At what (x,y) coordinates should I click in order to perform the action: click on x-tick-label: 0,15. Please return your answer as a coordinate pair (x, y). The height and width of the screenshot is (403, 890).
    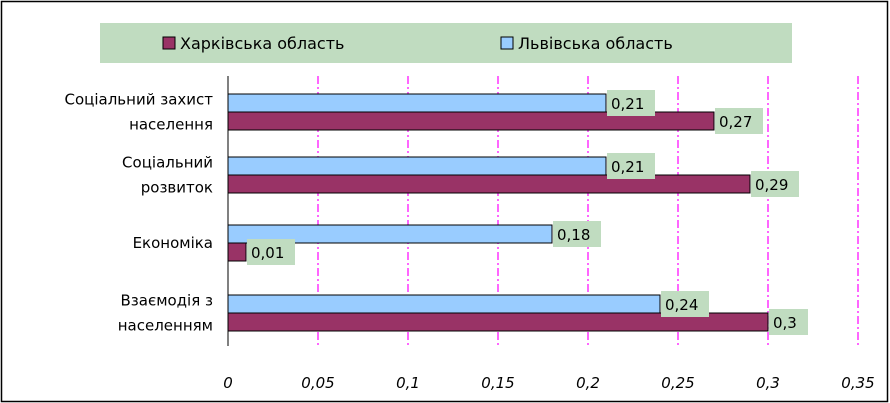
    Looking at the image, I should click on (497, 383).